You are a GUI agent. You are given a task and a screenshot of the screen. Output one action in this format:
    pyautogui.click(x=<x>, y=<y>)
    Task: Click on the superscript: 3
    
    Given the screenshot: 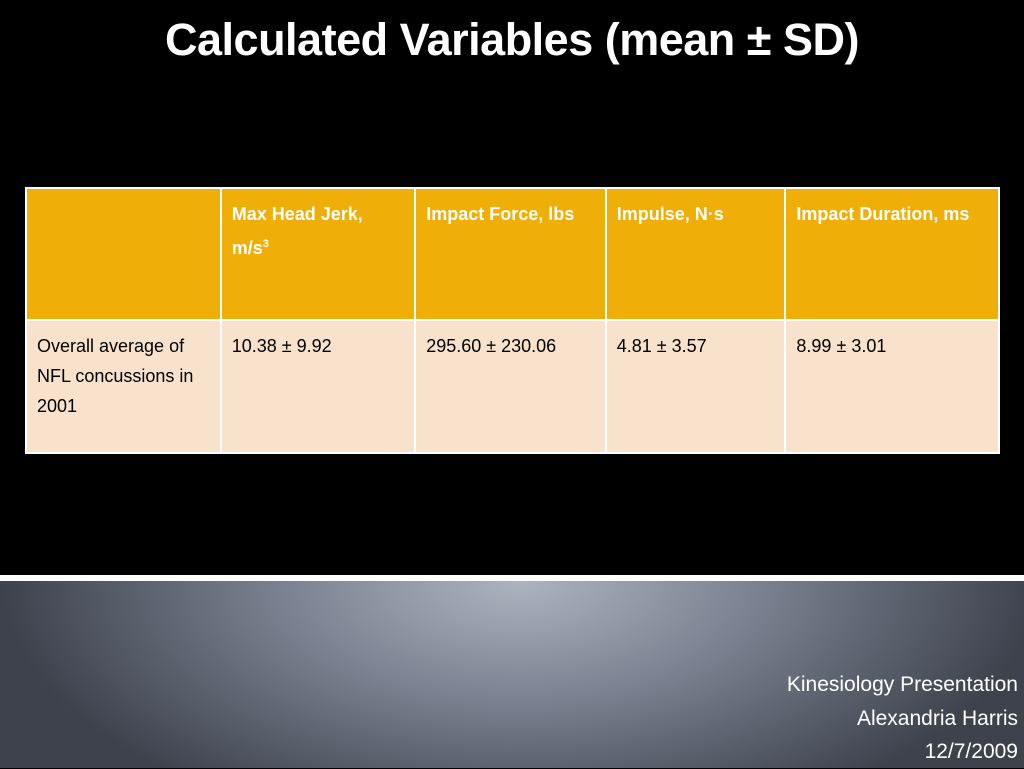 What is the action you would take?
    pyautogui.click(x=265, y=244)
    